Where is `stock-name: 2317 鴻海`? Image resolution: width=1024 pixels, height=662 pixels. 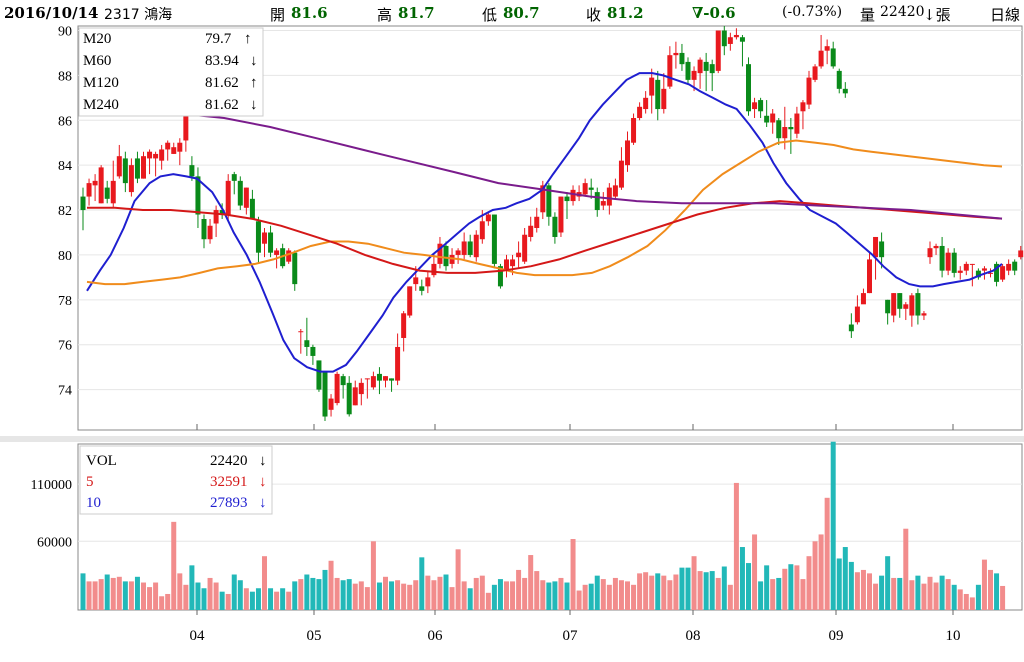 stock-name: 2317 鴻海 is located at coordinates (138, 15).